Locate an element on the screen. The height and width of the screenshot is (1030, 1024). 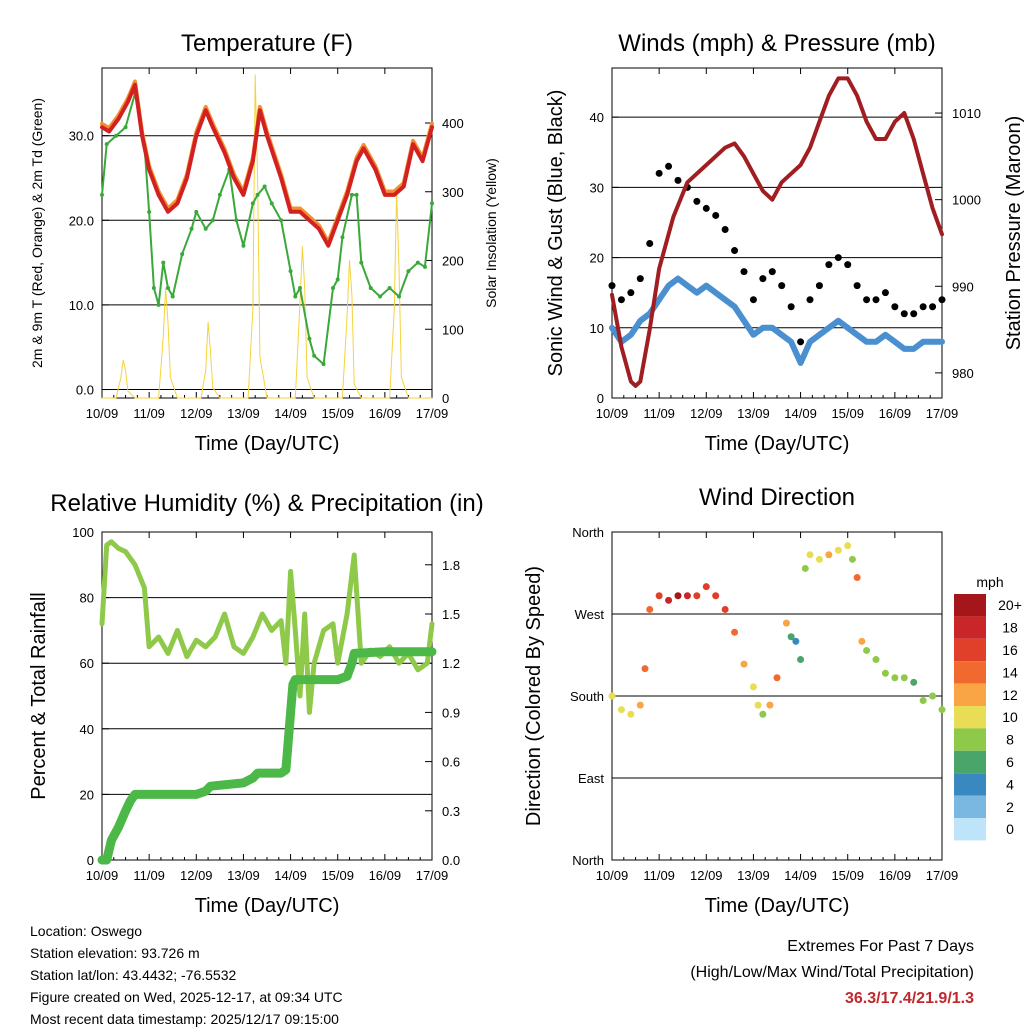
y-tick-label: 100 is located at coordinates (83, 532).